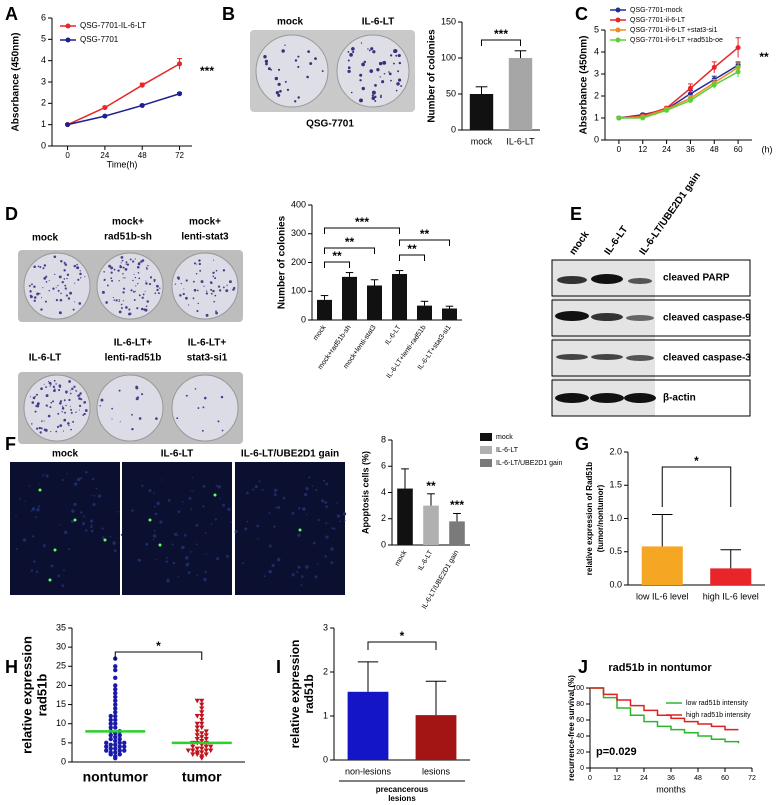 This screenshot has height=805, width=778. Describe the element at coordinates (325, 671) in the screenshot. I see `y-tick-label: 2` at that location.